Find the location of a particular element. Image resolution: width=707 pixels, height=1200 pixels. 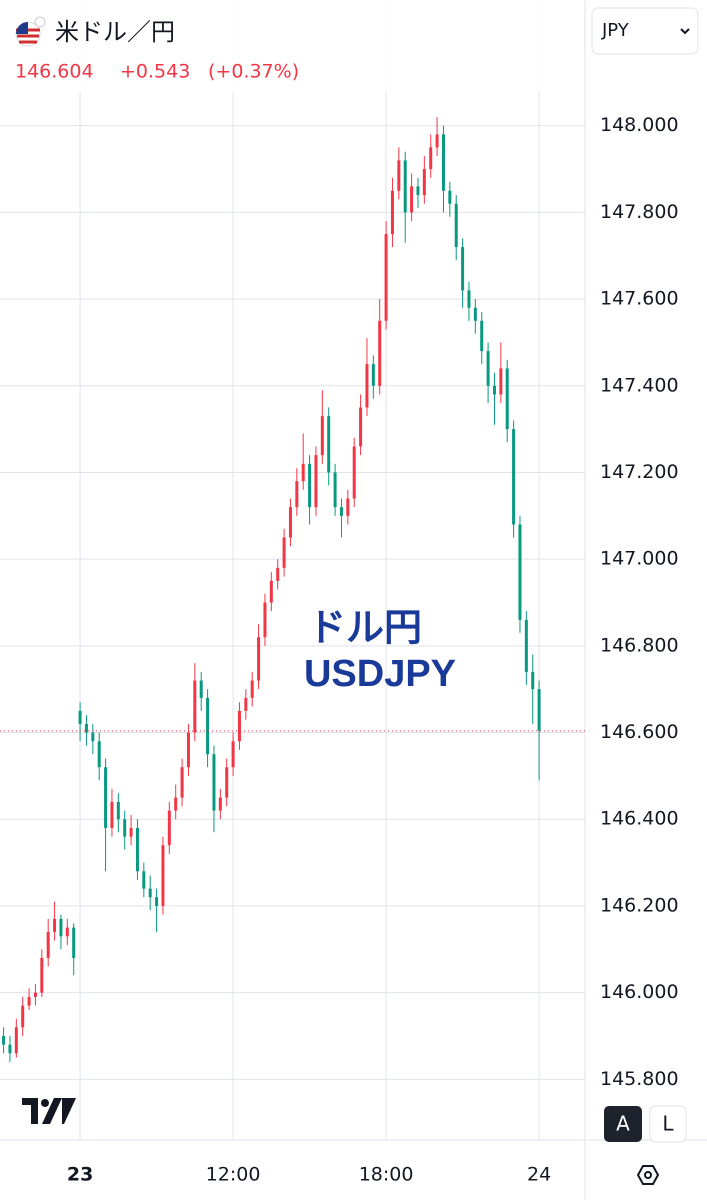

y-tick-label: 147.000 is located at coordinates (639, 559).